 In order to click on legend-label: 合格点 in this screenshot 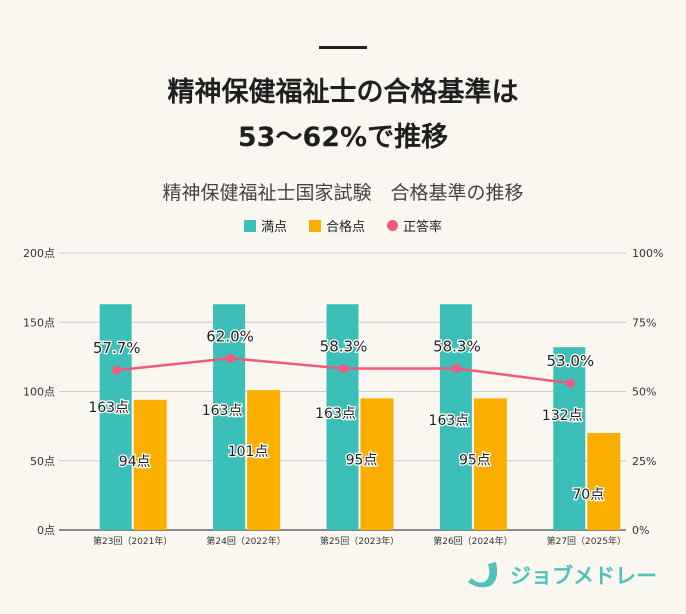, I will do `click(345, 227)`.